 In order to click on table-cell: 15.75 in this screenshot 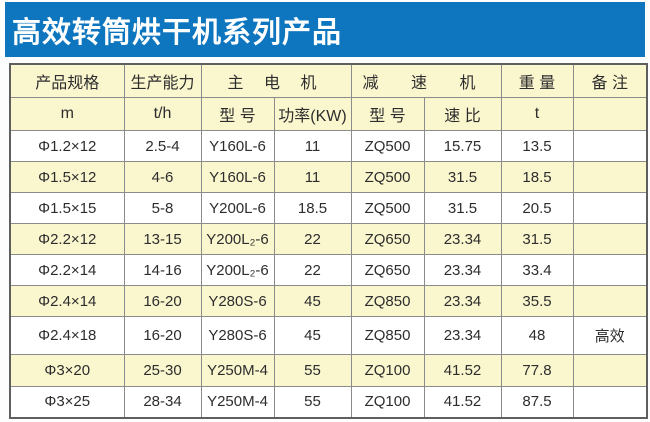, I will do `click(462, 146)`.